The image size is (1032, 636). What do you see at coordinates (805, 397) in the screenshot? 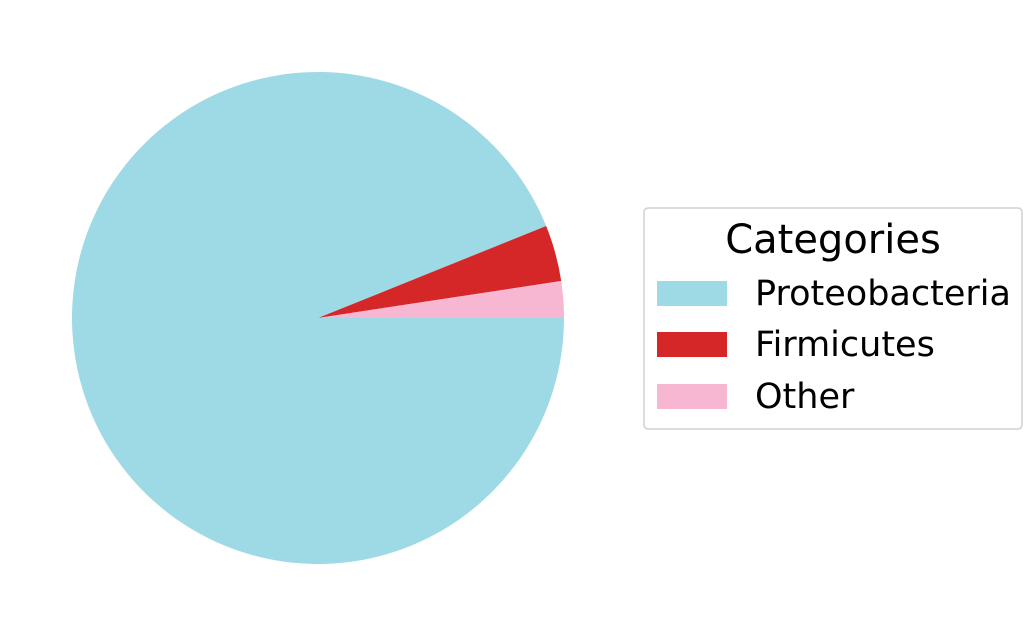
I see `legend-label-other: Other` at bounding box center [805, 397].